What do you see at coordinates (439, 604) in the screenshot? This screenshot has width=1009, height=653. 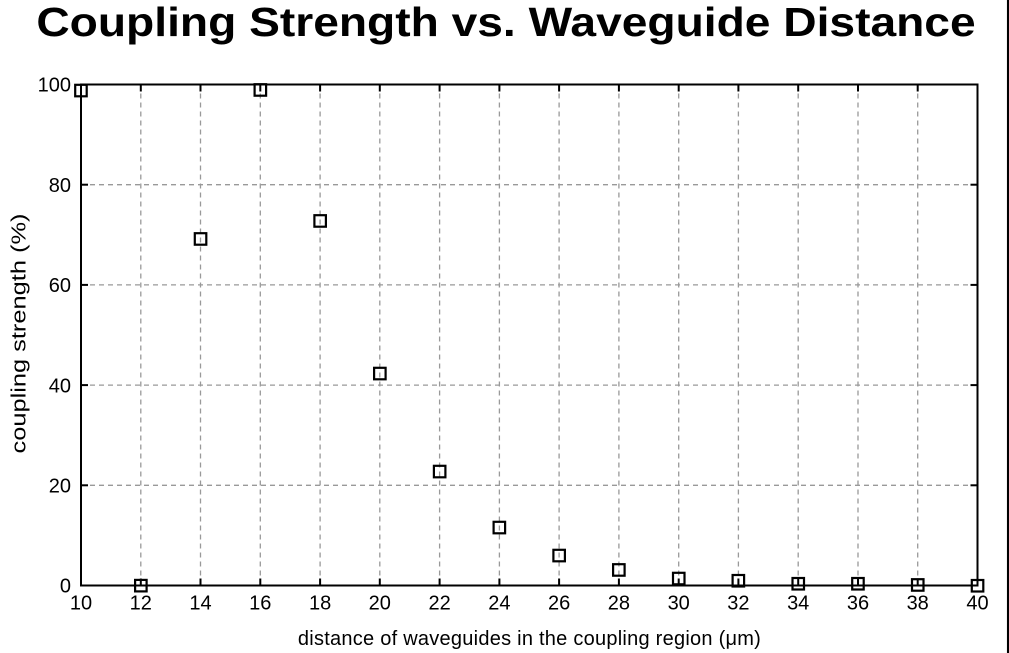 I see `svg-text: 22` at bounding box center [439, 604].